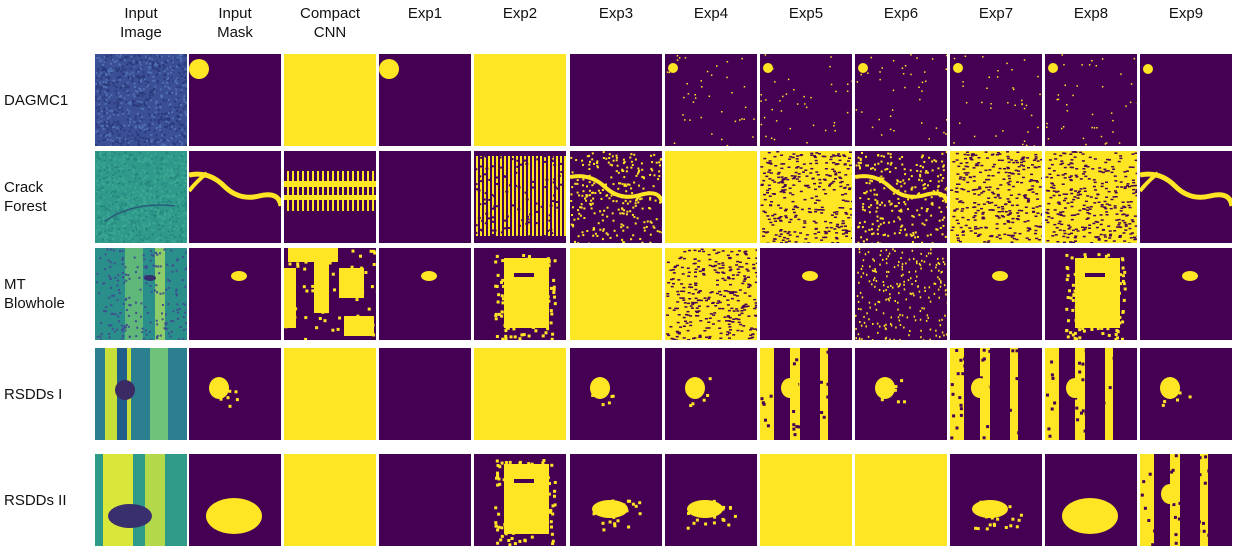  I want to click on column-header: Exp9, so click(1186, 13).